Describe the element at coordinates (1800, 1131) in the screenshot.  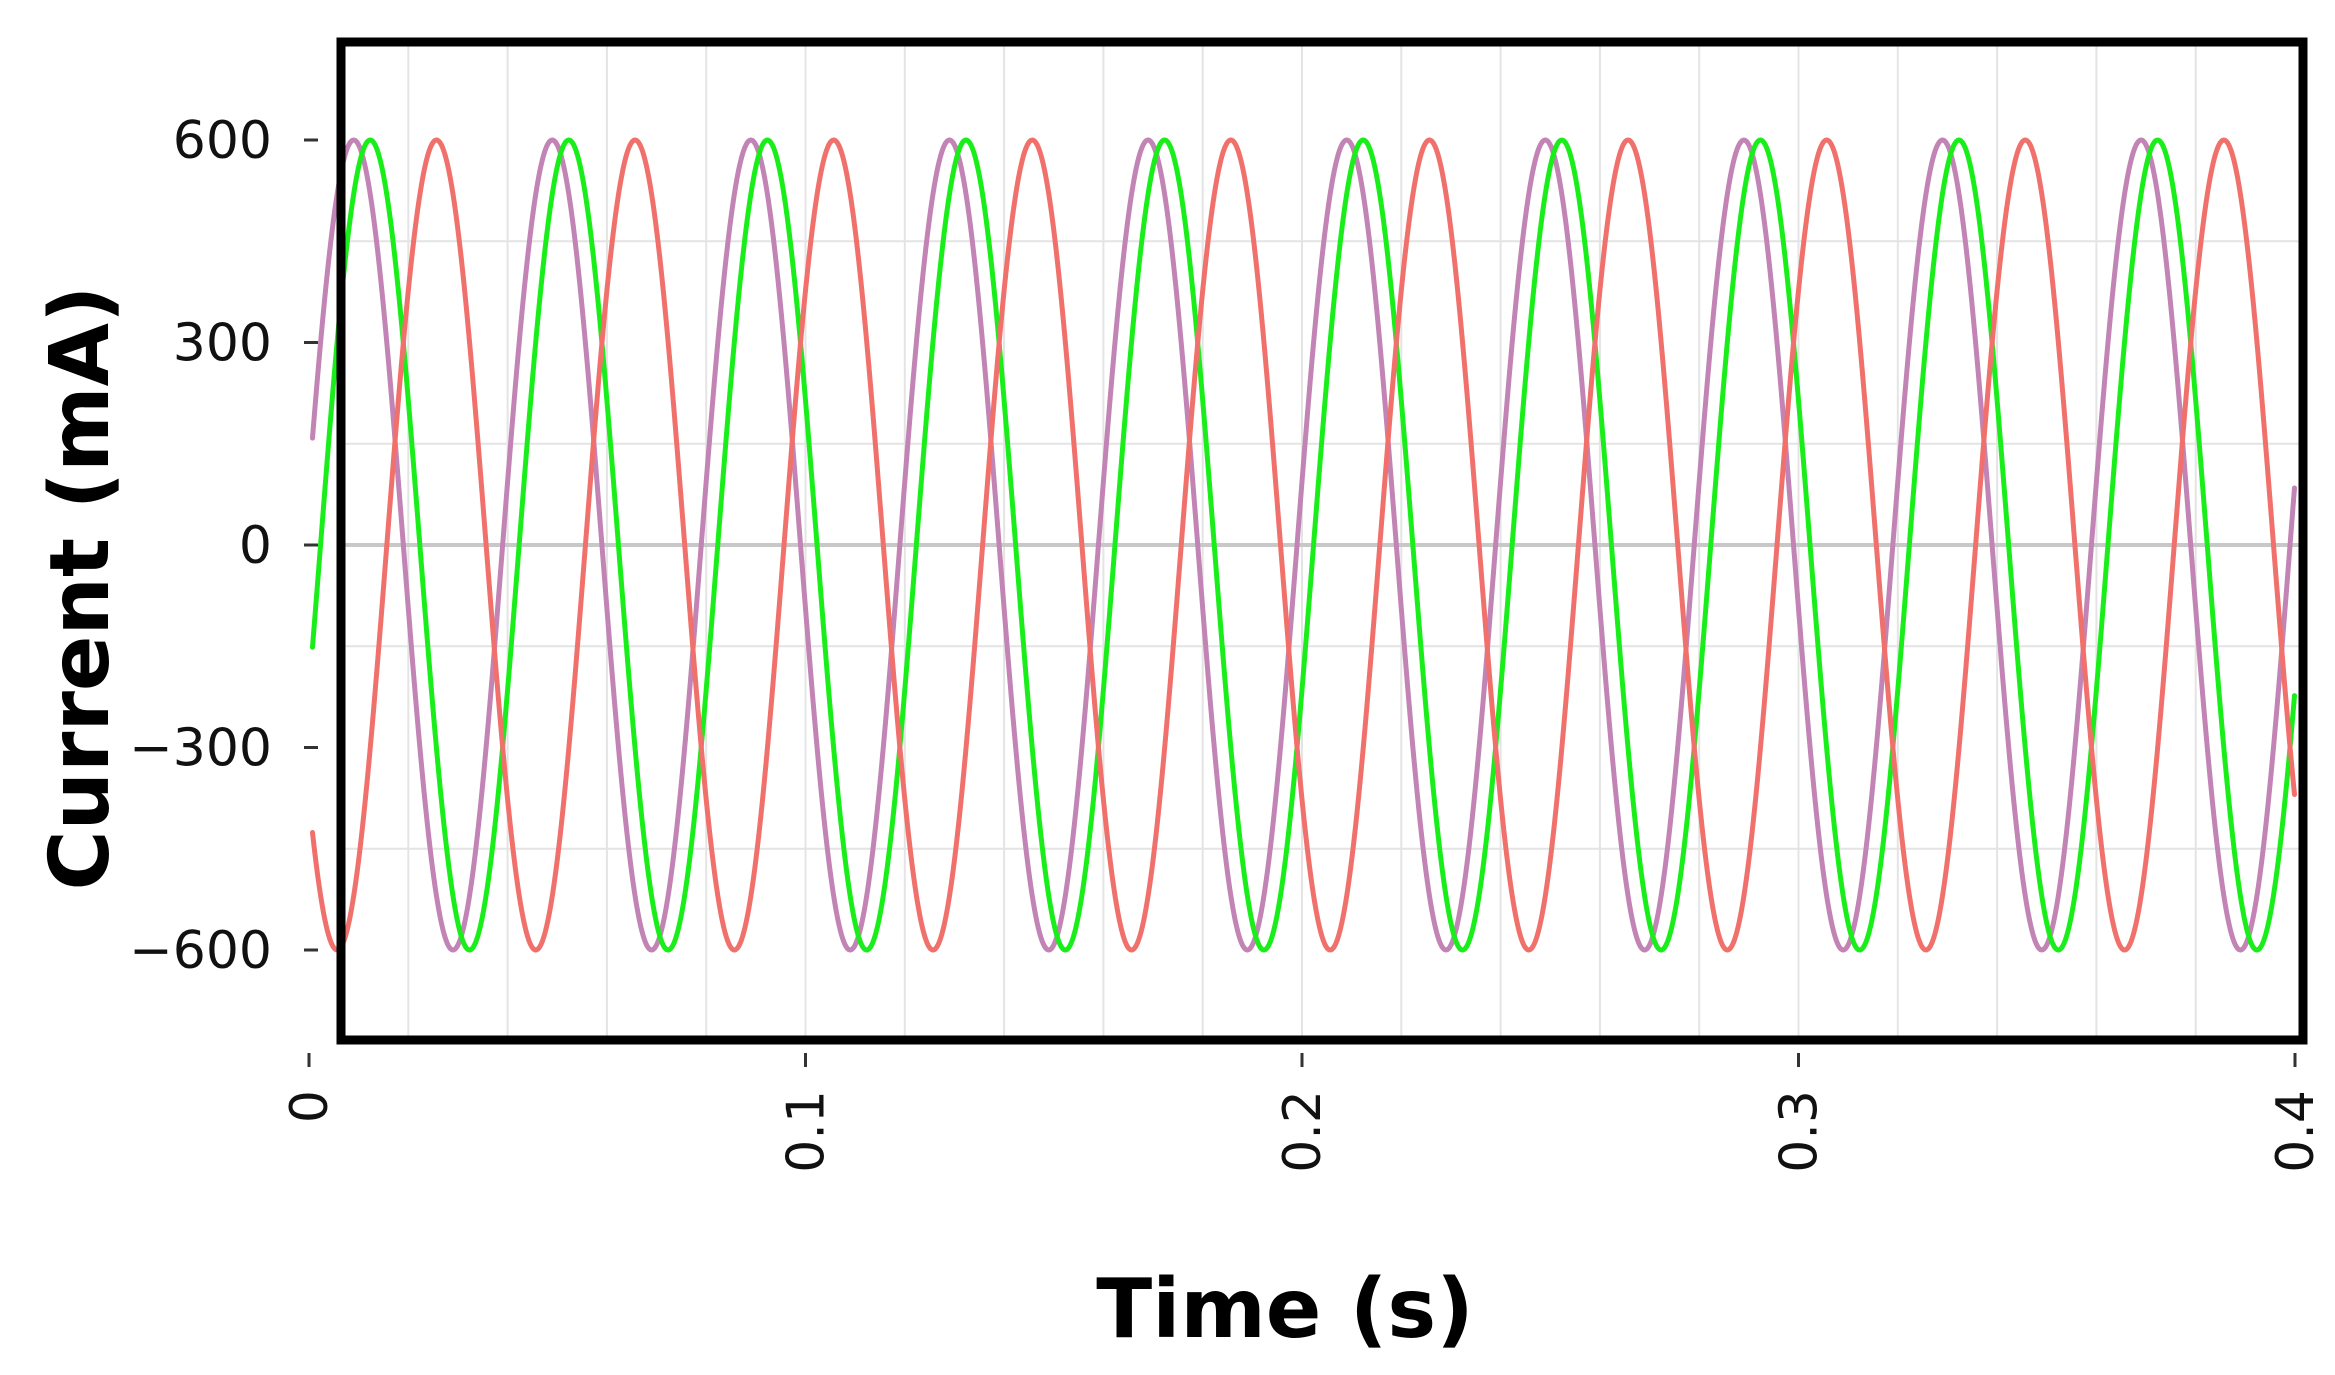
I see `x-tick-label: 0.3` at that location.